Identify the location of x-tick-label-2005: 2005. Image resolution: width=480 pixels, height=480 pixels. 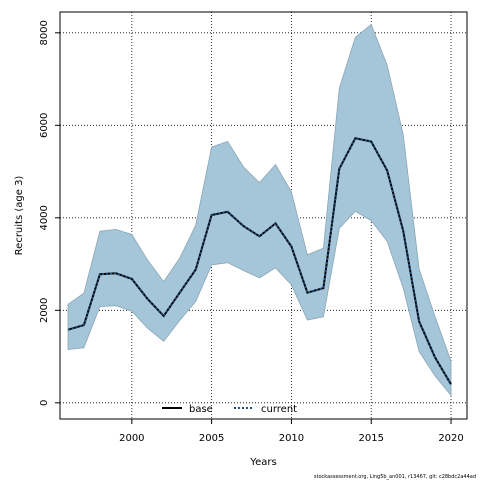
(211, 438).